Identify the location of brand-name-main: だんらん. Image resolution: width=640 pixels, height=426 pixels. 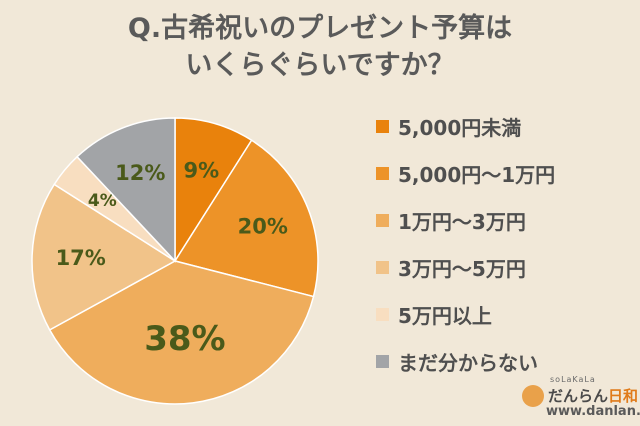
(578, 396).